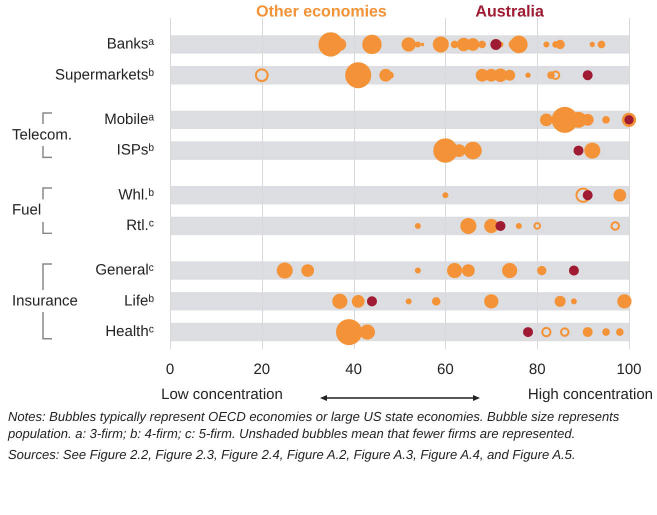 The image size is (657, 515). I want to click on y-tick-label: Rtl.ᶜ, so click(140, 225).